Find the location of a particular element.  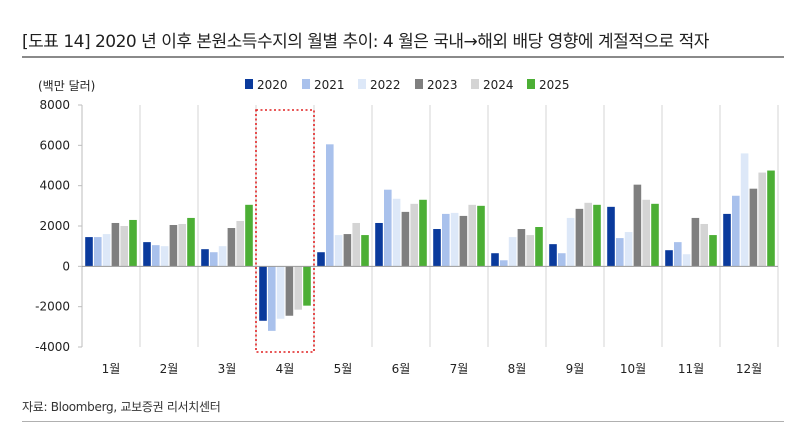

x-tick-label: 9월 is located at coordinates (575, 369).